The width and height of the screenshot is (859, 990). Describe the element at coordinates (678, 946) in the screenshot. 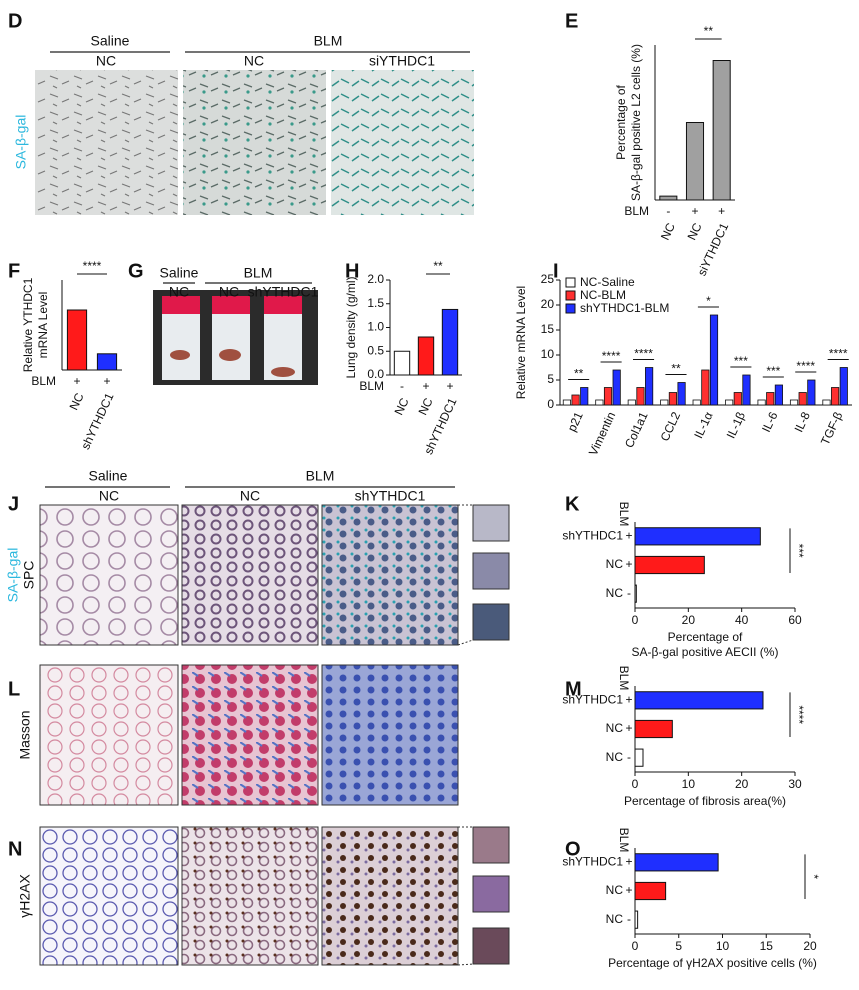

I see `x-tick-label: 5` at that location.